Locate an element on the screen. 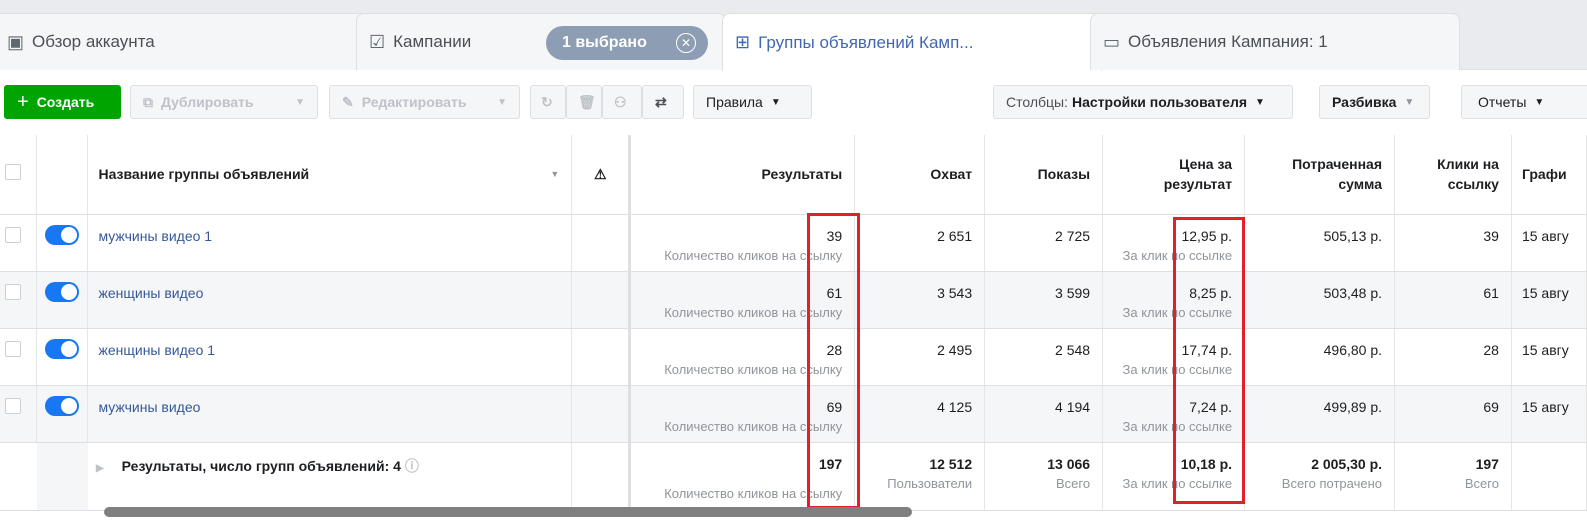  spent-value: 503,48 р. is located at coordinates (1320, 300).